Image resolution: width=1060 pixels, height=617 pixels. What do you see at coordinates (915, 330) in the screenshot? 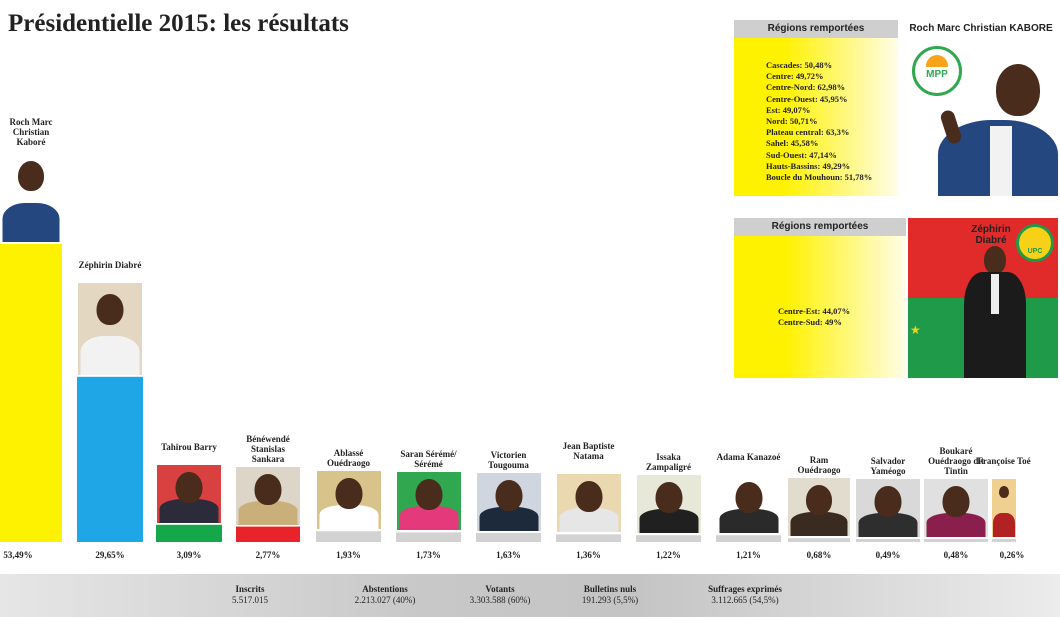
I see `flag-star-icon: ★` at bounding box center [915, 330].